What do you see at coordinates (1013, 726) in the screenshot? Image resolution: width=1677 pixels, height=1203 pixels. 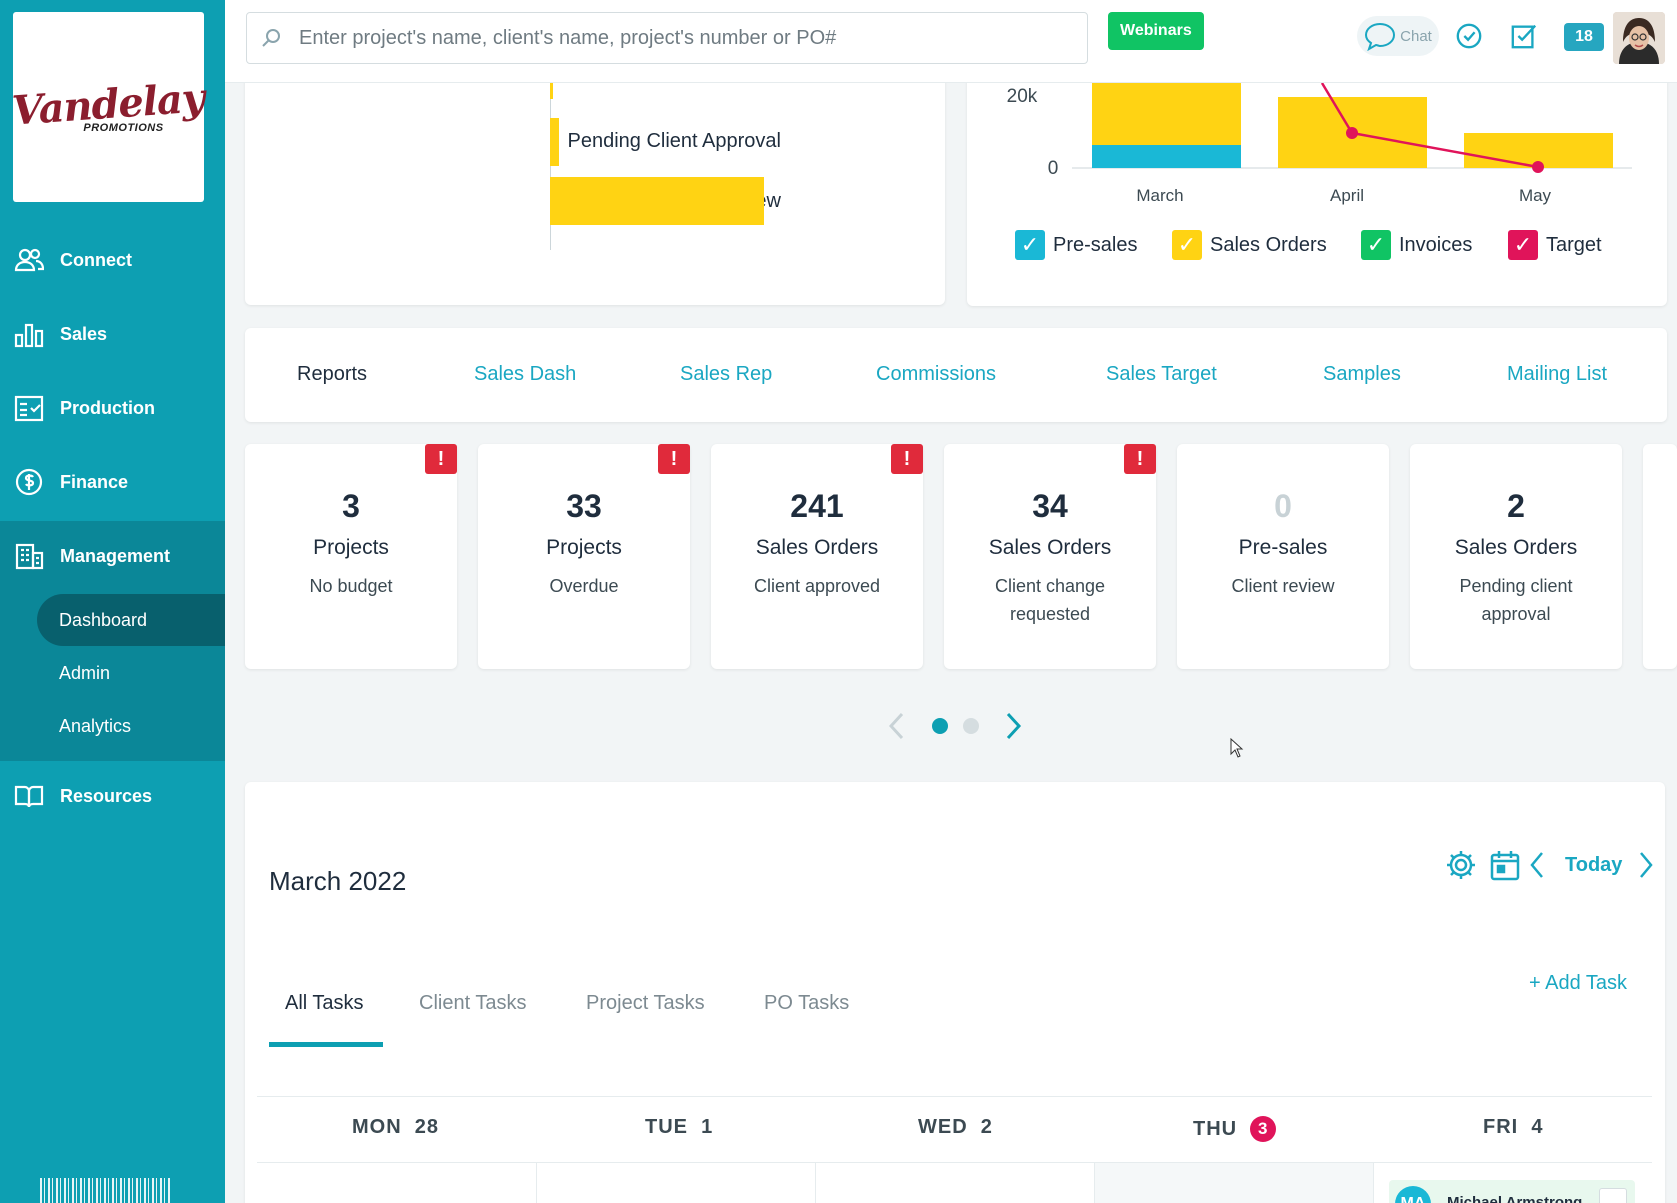 I see `carousel-next-icon` at bounding box center [1013, 726].